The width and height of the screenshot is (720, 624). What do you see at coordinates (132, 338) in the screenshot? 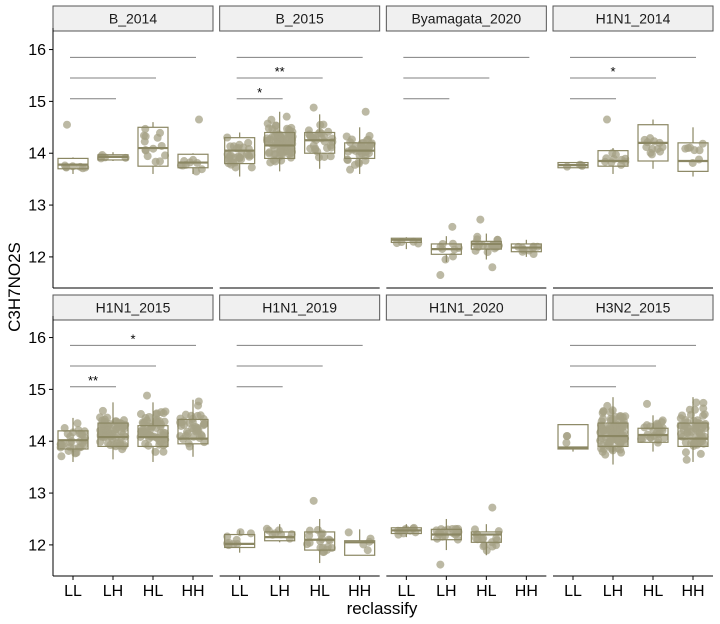
I see `significance-label: *` at bounding box center [132, 338].